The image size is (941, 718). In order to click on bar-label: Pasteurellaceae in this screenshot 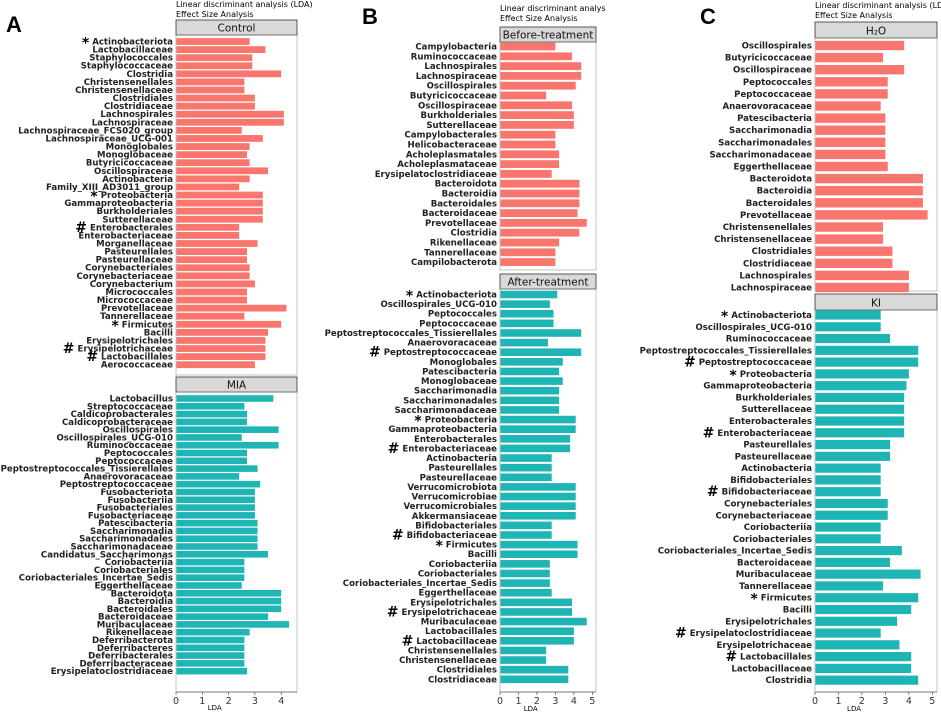, I will do `click(774, 457)`.